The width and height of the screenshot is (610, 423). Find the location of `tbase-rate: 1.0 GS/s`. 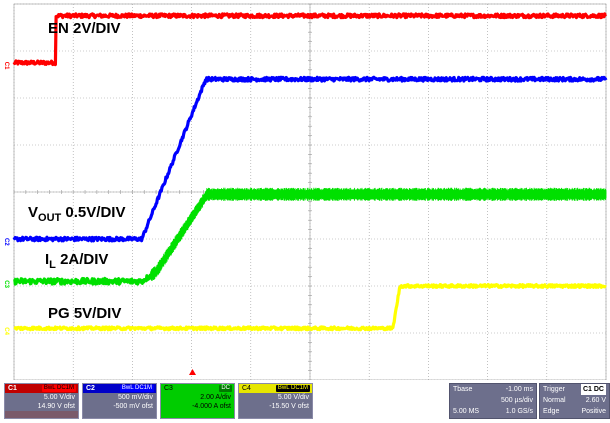

tbase-rate: 1.0 GS/s is located at coordinates (519, 411).